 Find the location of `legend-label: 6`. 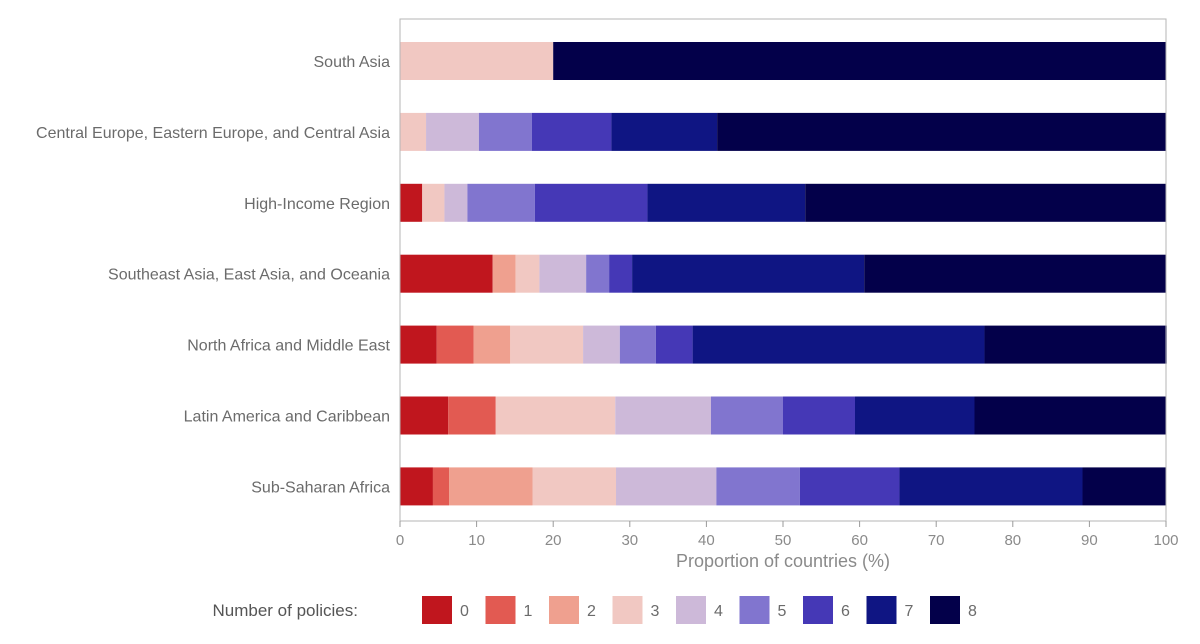

legend-label: 6 is located at coordinates (845, 611).